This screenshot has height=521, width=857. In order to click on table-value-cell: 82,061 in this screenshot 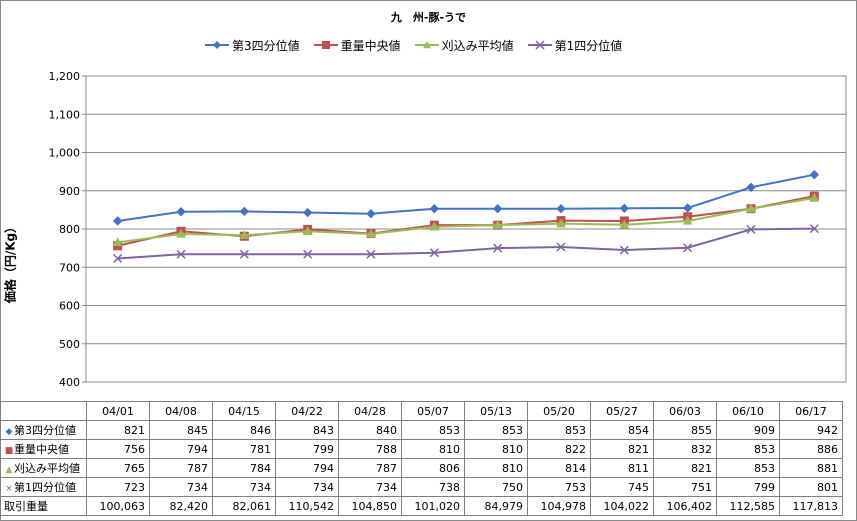, I will do `click(244, 506)`.